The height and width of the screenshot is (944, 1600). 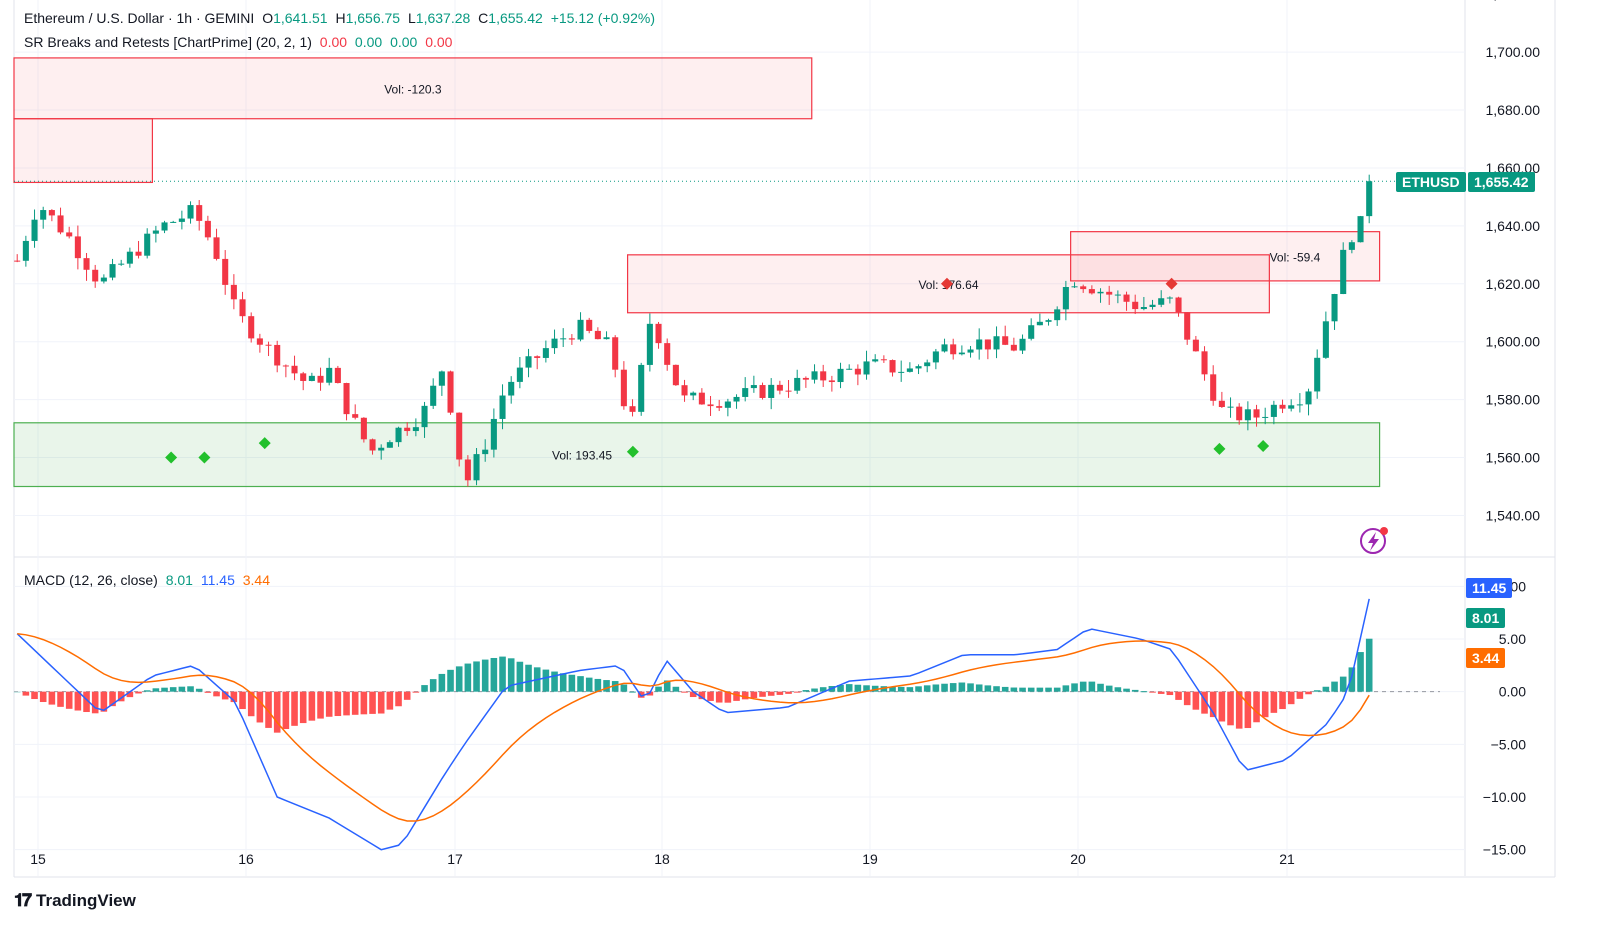 What do you see at coordinates (1295, 257) in the screenshot?
I see `zone-volume-label: Vol: -59.4` at bounding box center [1295, 257].